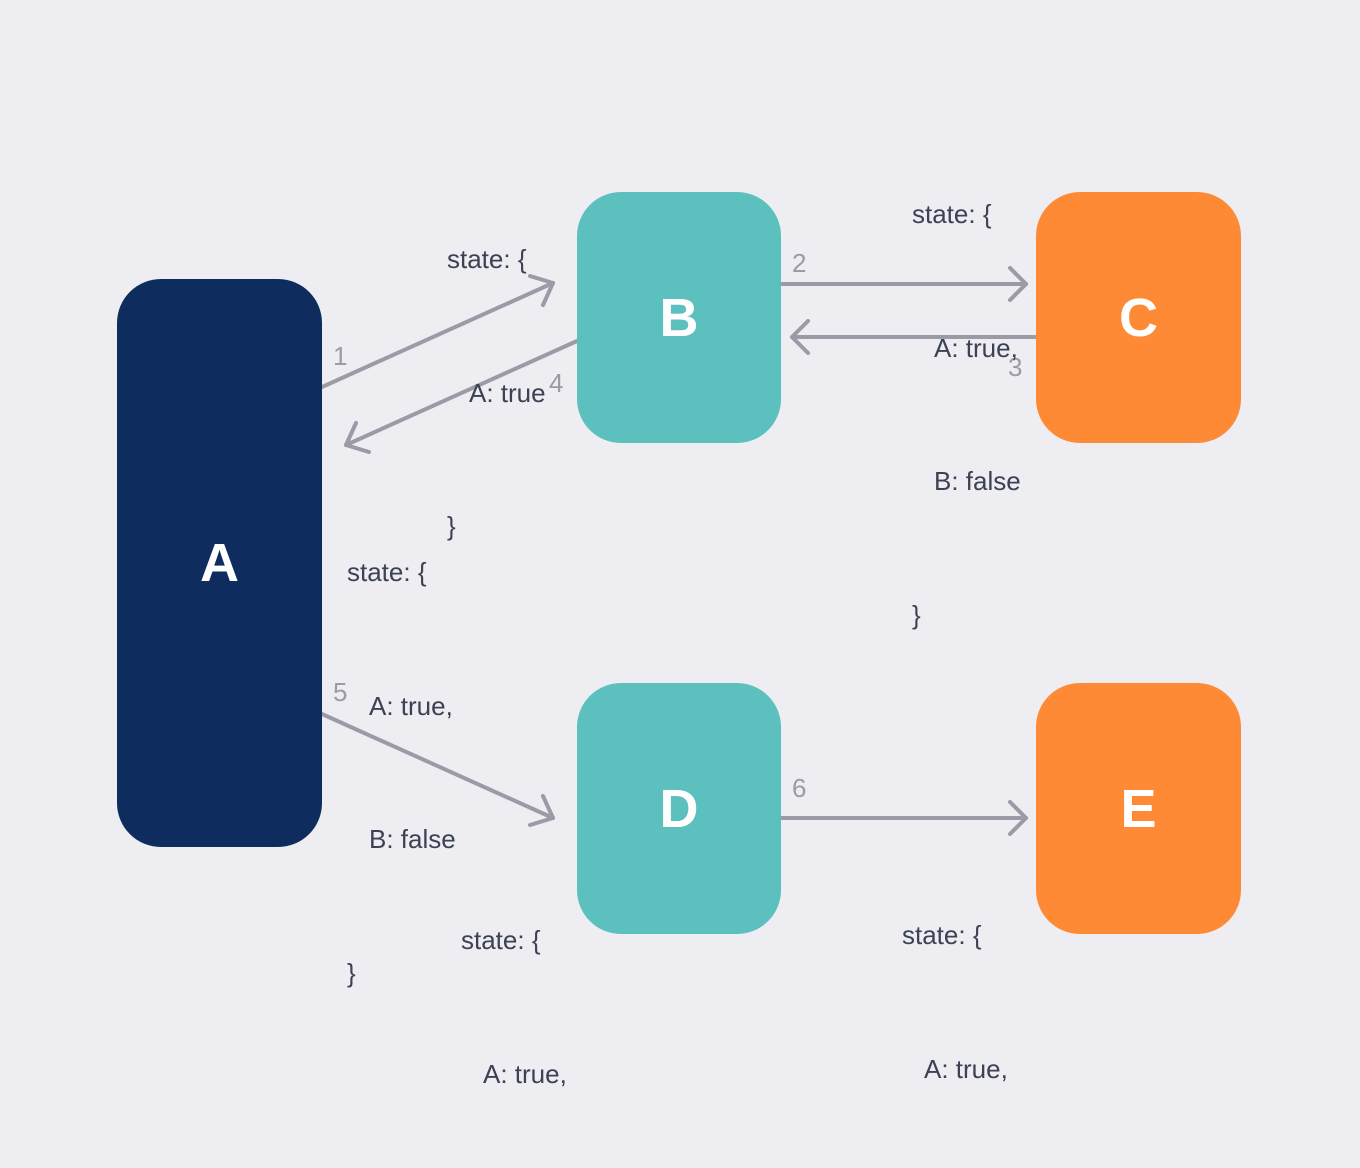  Describe the element at coordinates (541, 810) in the screenshot. I see `arrowhead-a-to-d` at that location.